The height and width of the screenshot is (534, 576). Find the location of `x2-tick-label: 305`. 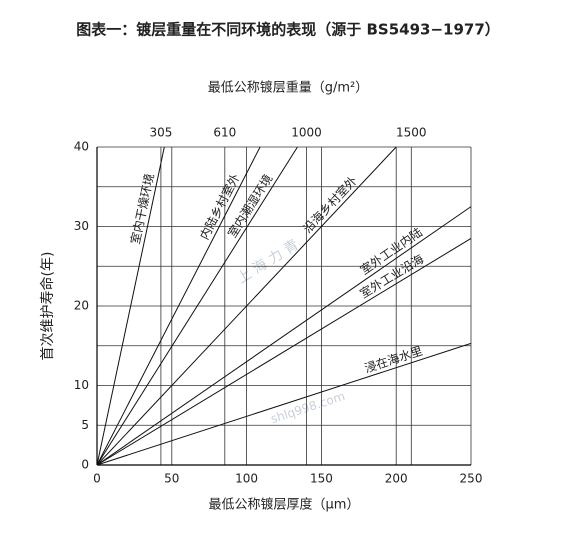

x2-tick-label: 305 is located at coordinates (160, 133).